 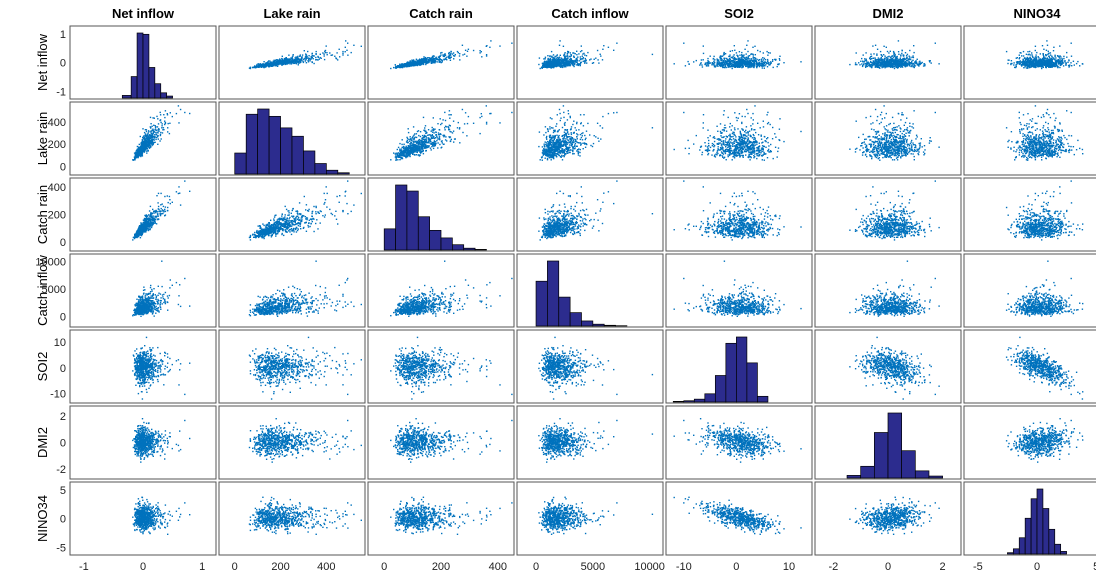 What do you see at coordinates (42, 367) in the screenshot?
I see `row-label-soi2: SOI2` at bounding box center [42, 367].